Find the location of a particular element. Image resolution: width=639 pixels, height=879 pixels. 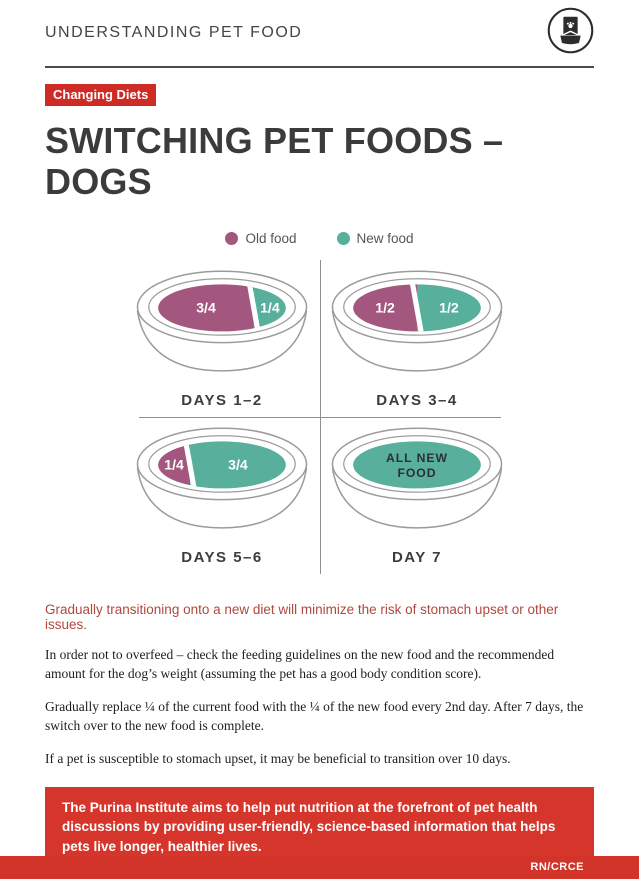

svg-text: ALL NEW is located at coordinates (417, 458).